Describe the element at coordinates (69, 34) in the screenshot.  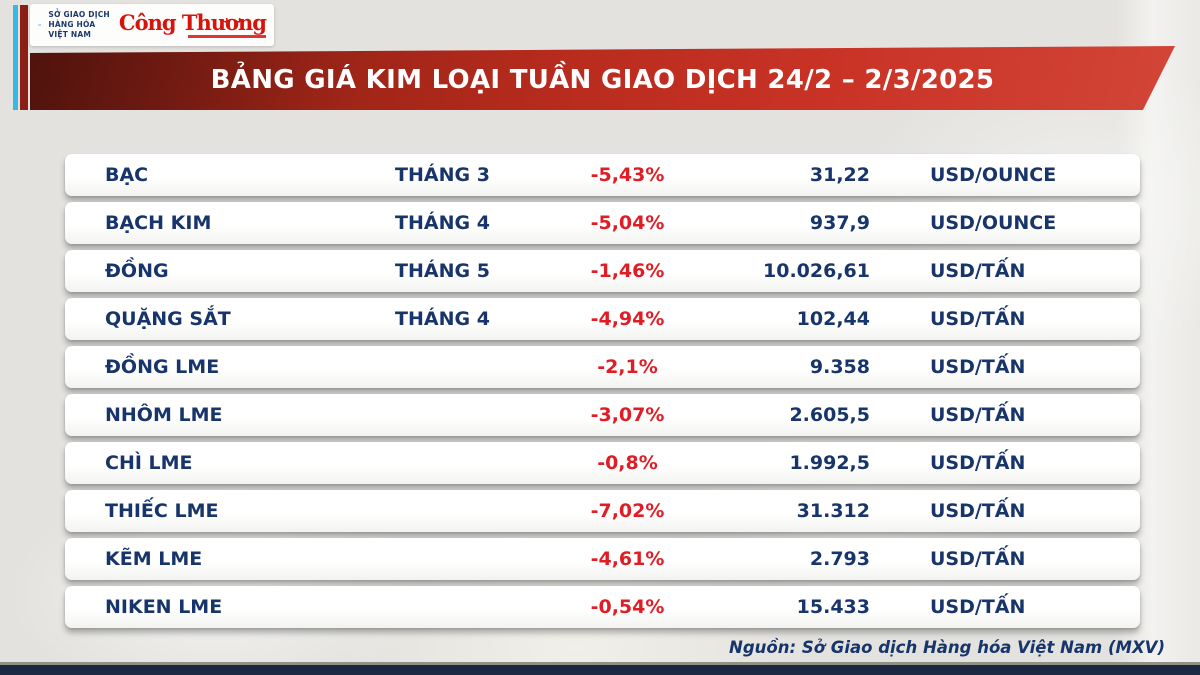
I see `mxv-name-line3: VIỆT NAM` at that location.